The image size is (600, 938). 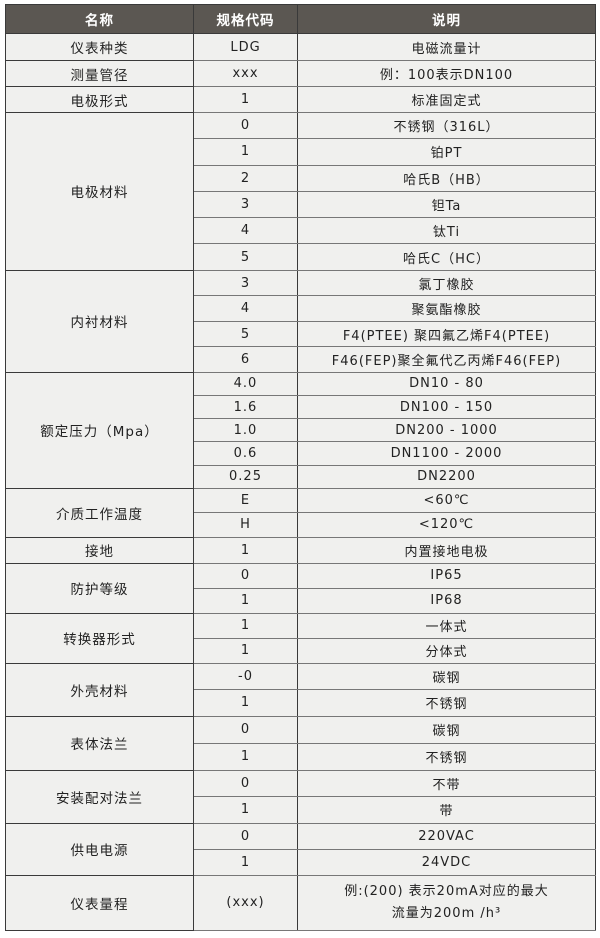 I want to click on table-row: 1 铂PT, so click(x=301, y=152).